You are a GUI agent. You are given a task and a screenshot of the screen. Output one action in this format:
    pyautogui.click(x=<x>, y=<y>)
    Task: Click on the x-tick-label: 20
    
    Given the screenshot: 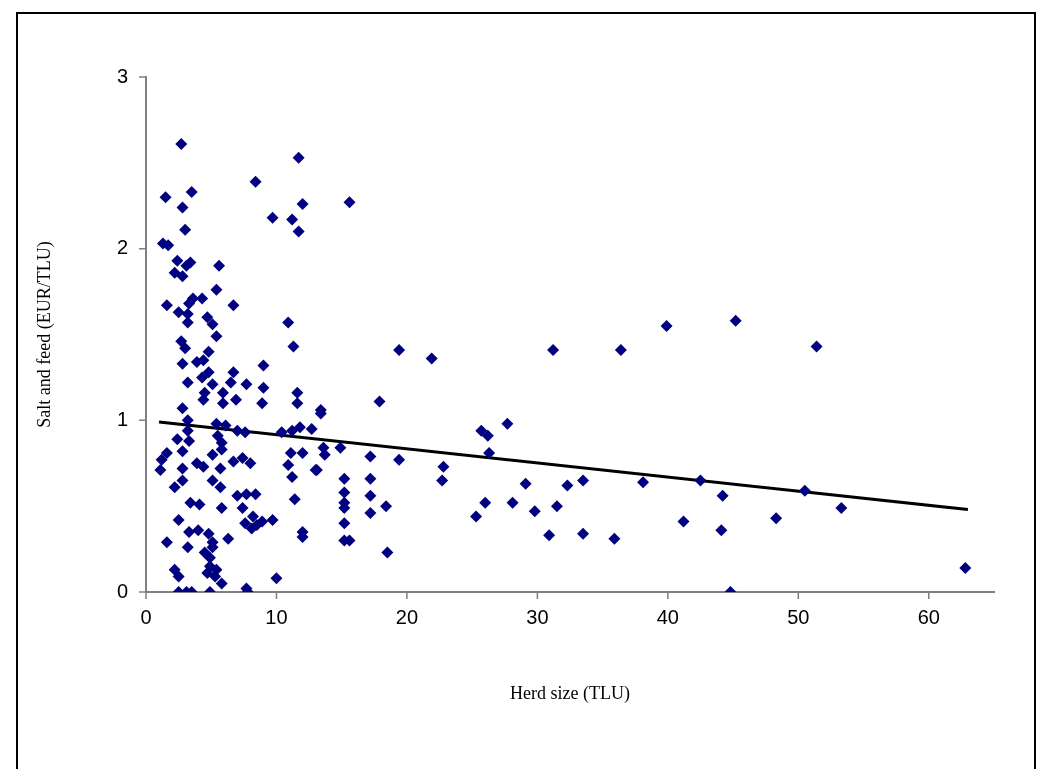 What is the action you would take?
    pyautogui.click(x=407, y=616)
    